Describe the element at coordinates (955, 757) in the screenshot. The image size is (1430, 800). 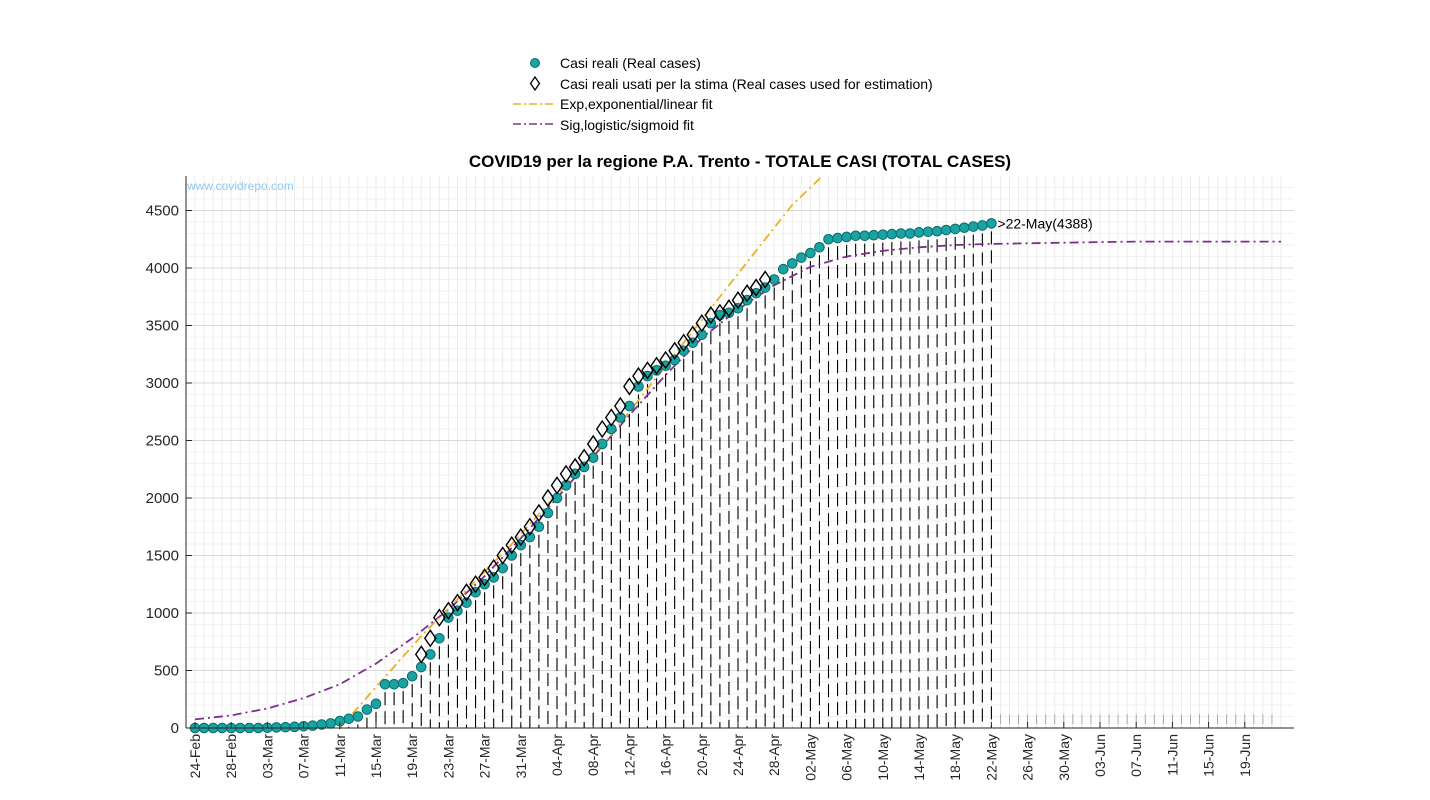
I see `x-tick-label: 18-May` at that location.